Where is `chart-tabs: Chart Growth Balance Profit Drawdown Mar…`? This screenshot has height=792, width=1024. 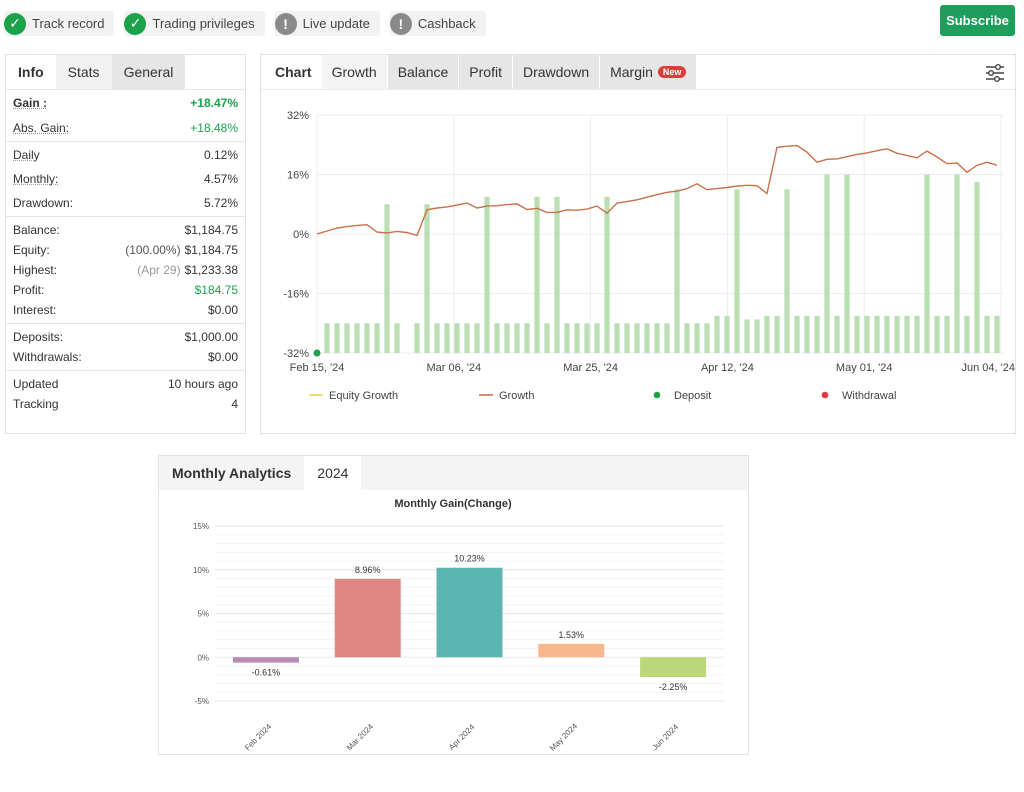
chart-tabs: Chart Growth Balance Profit Drawdown Mar… is located at coordinates (638, 72).